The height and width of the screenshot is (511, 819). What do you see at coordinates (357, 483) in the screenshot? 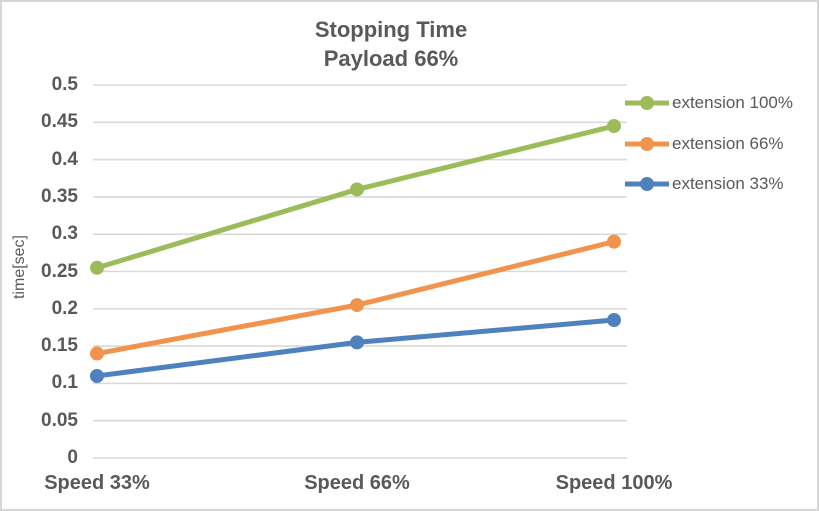
I see `x-tick-label: Speed 66%` at bounding box center [357, 483].